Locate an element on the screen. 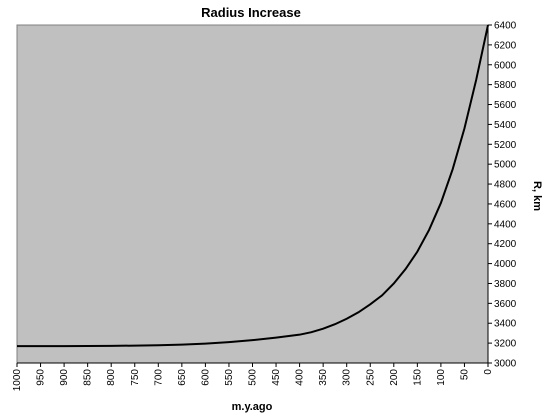 Image resolution: width=546 pixels, height=419 pixels. x-tick-label: 350 is located at coordinates (323, 377).